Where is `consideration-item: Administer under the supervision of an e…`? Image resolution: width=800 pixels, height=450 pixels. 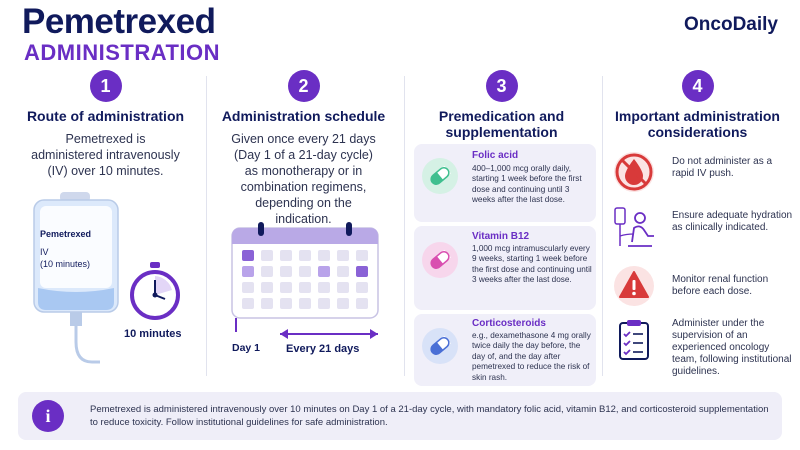
consideration-item: Administer under the supervision of an e… is located at coordinates (702, 349).